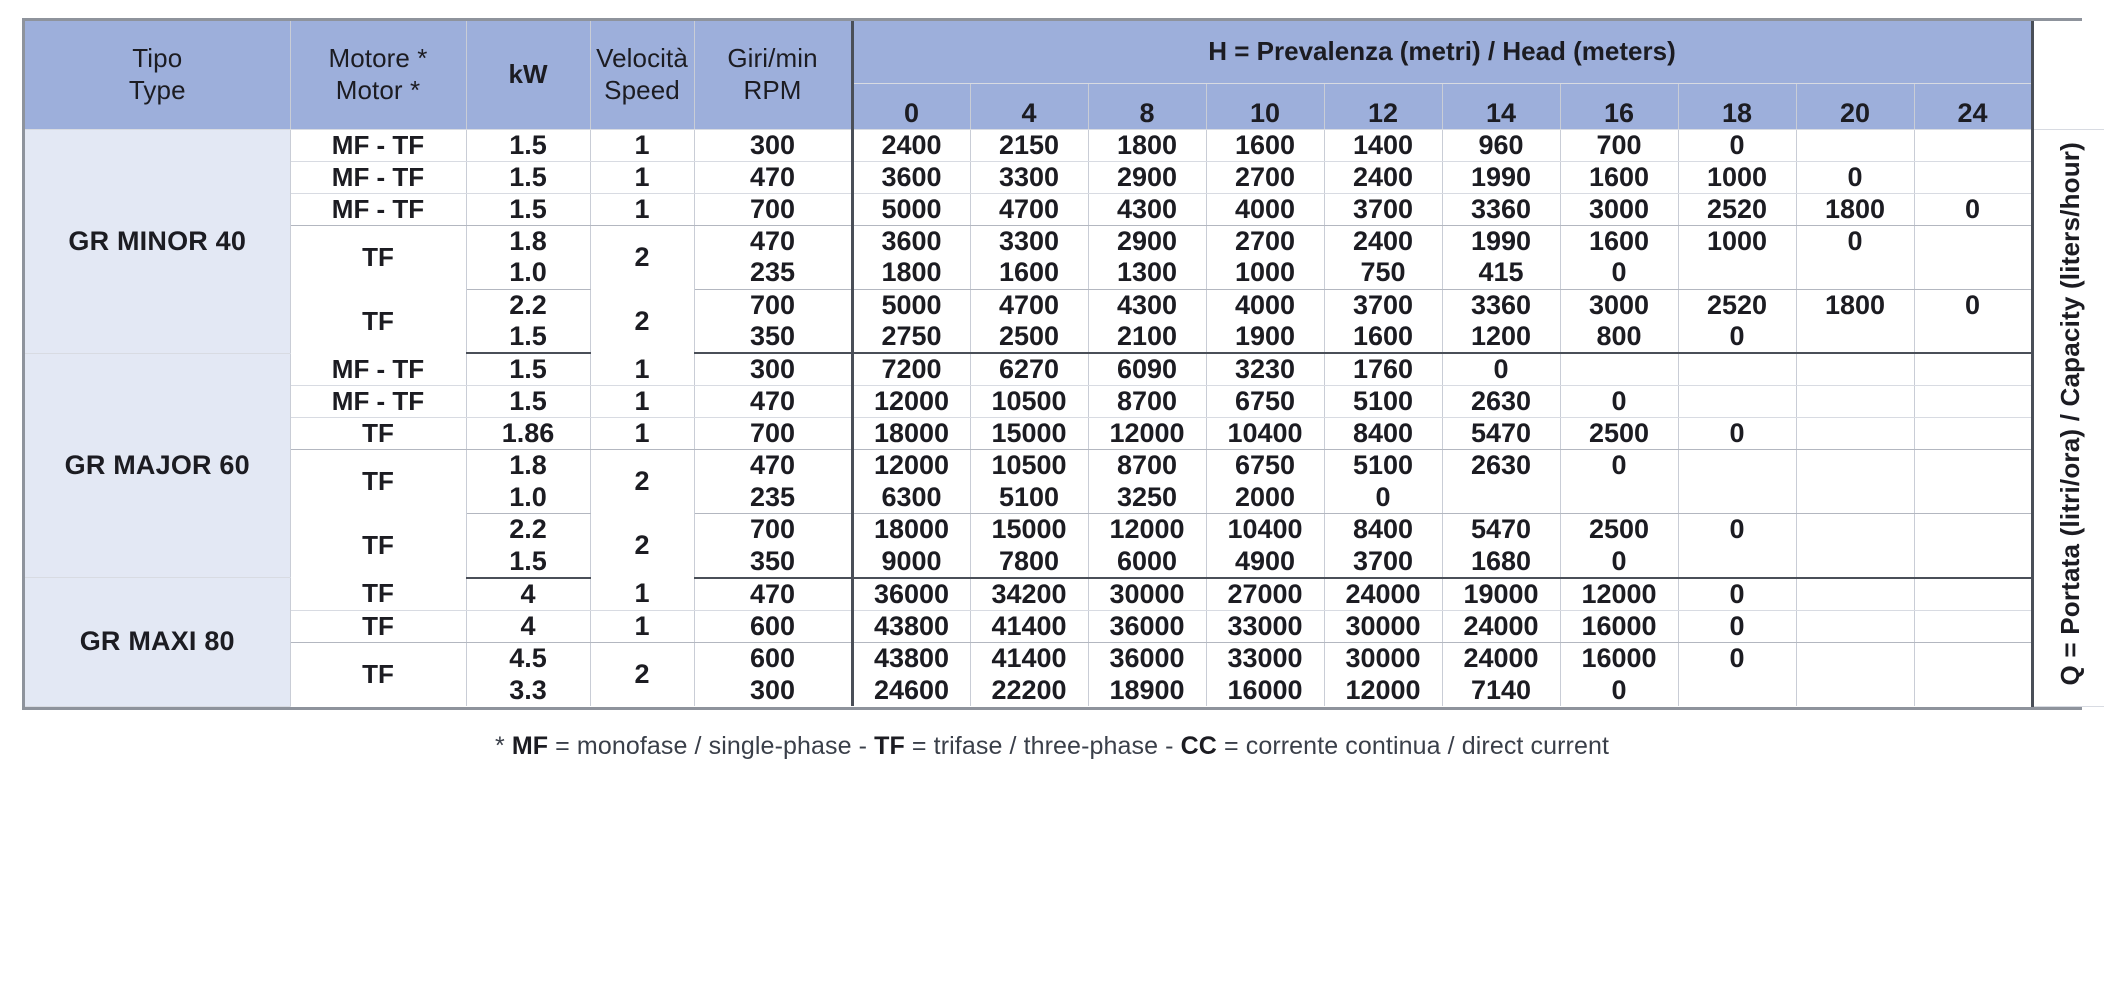  I want to click on flow-cell: 30000, so click(1147, 594).